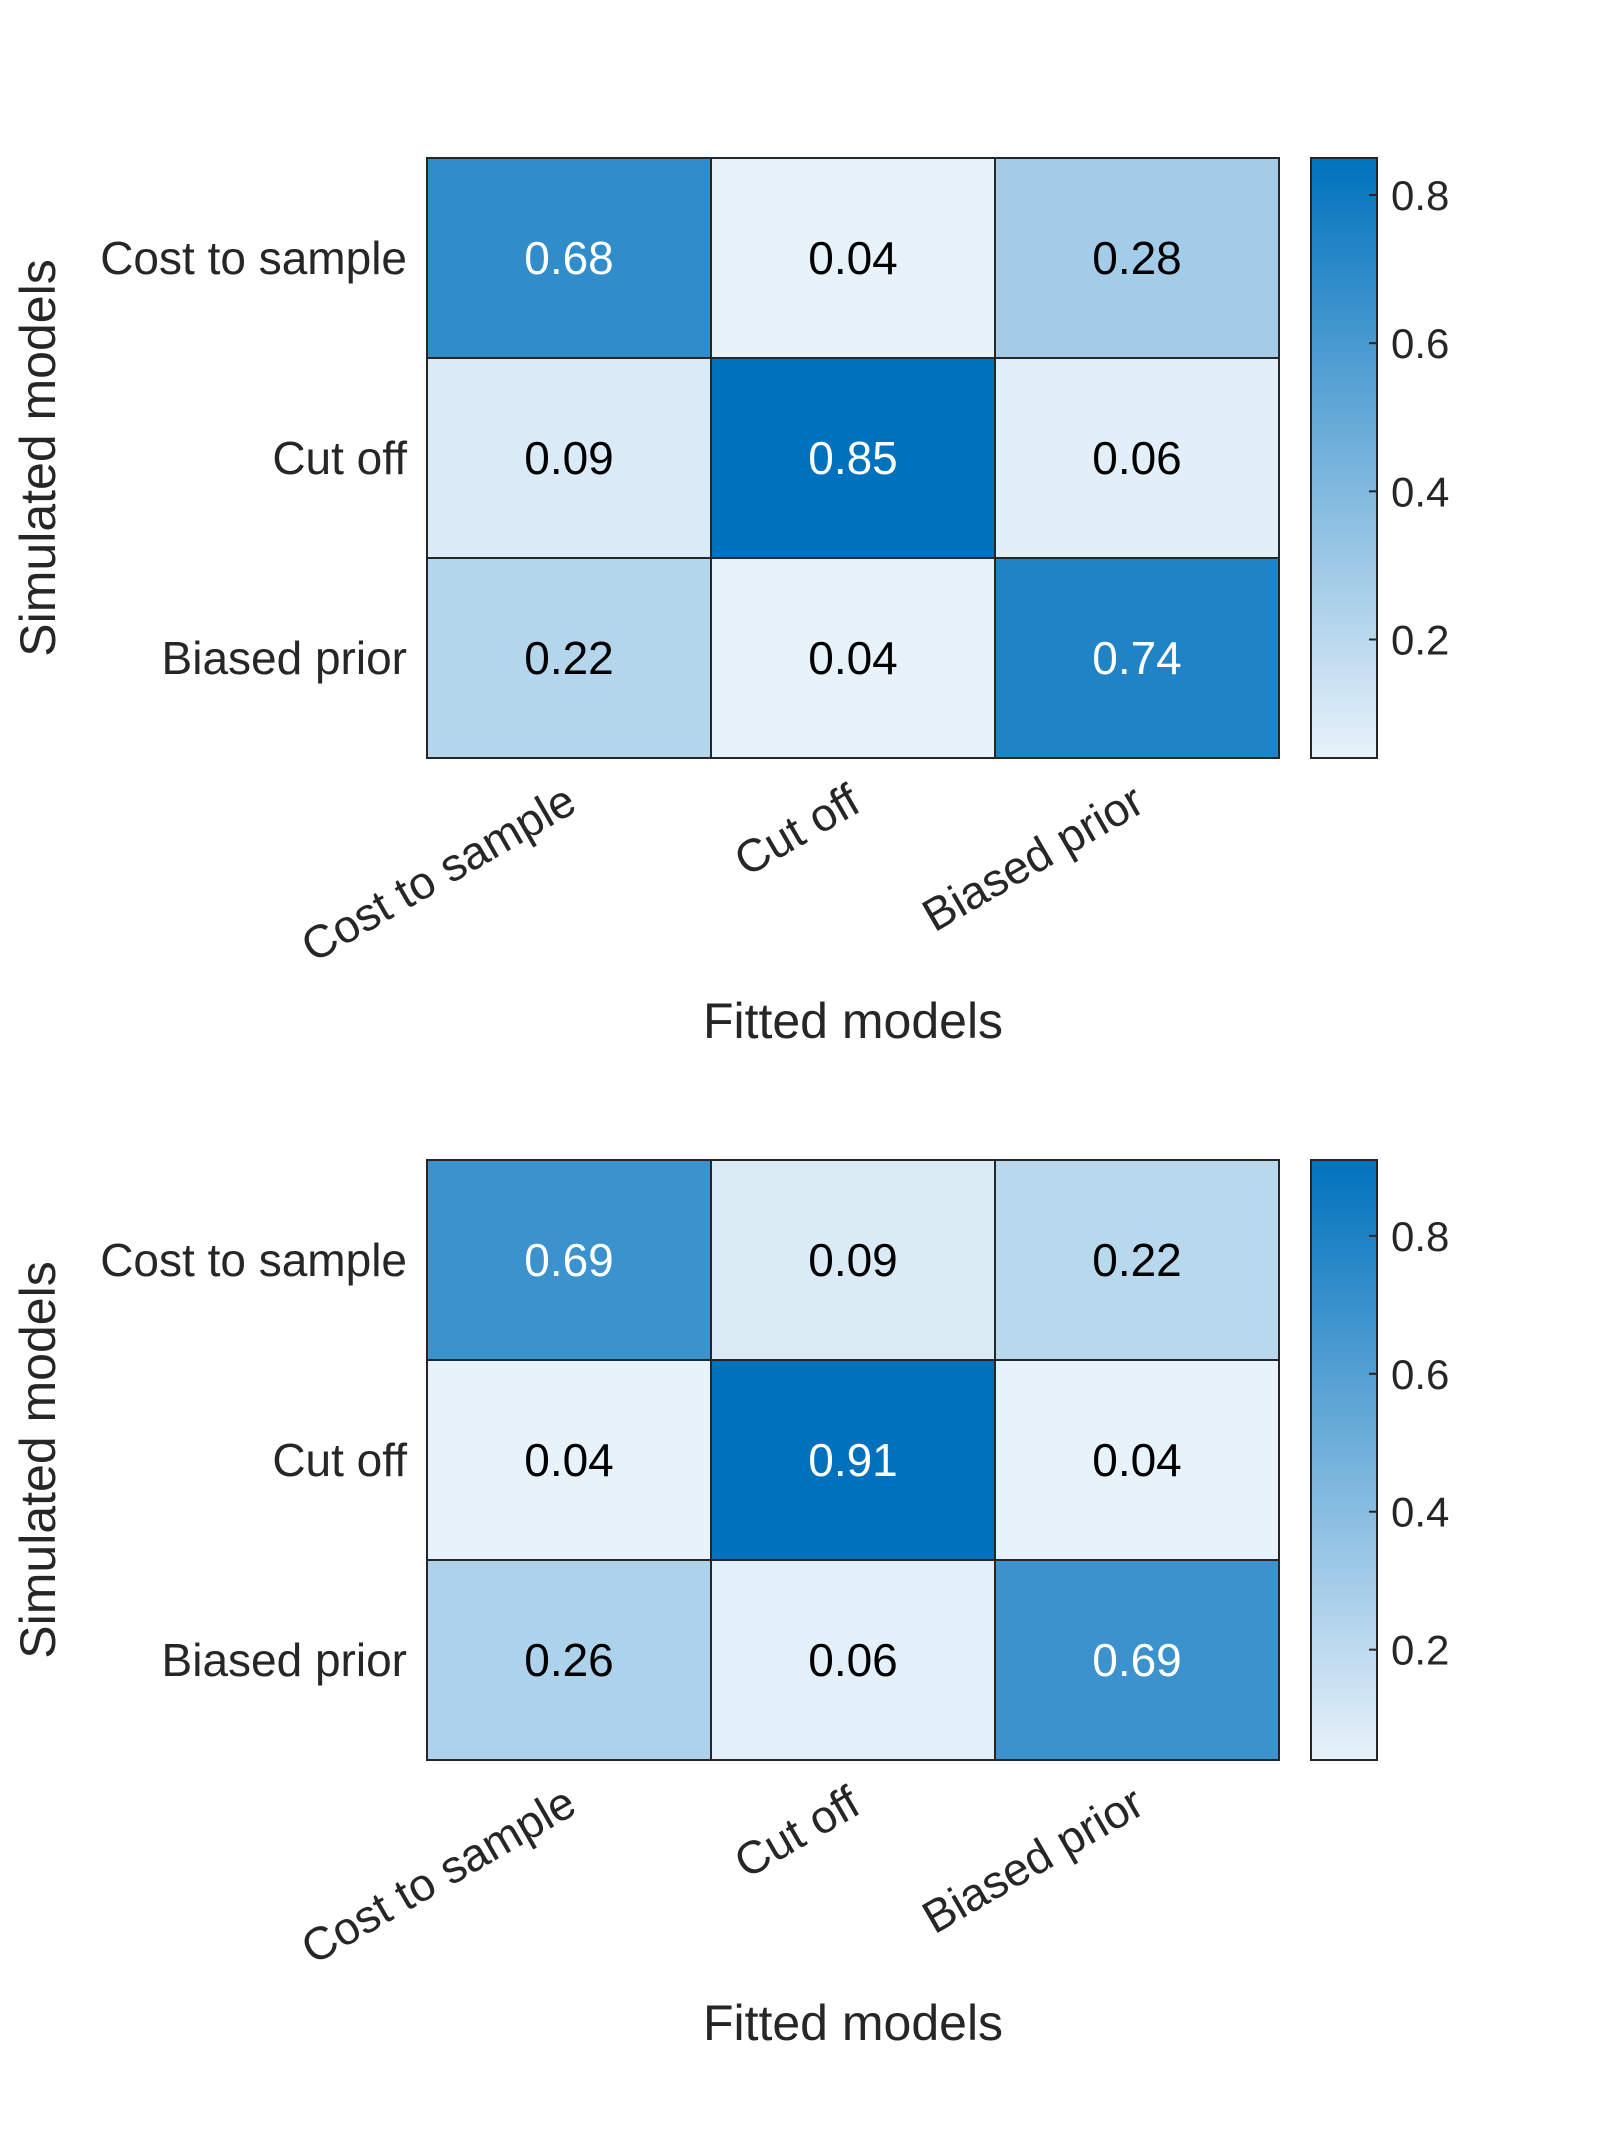 This screenshot has height=2138, width=1605. I want to click on cell-value-label: 0.28, so click(1137, 258).